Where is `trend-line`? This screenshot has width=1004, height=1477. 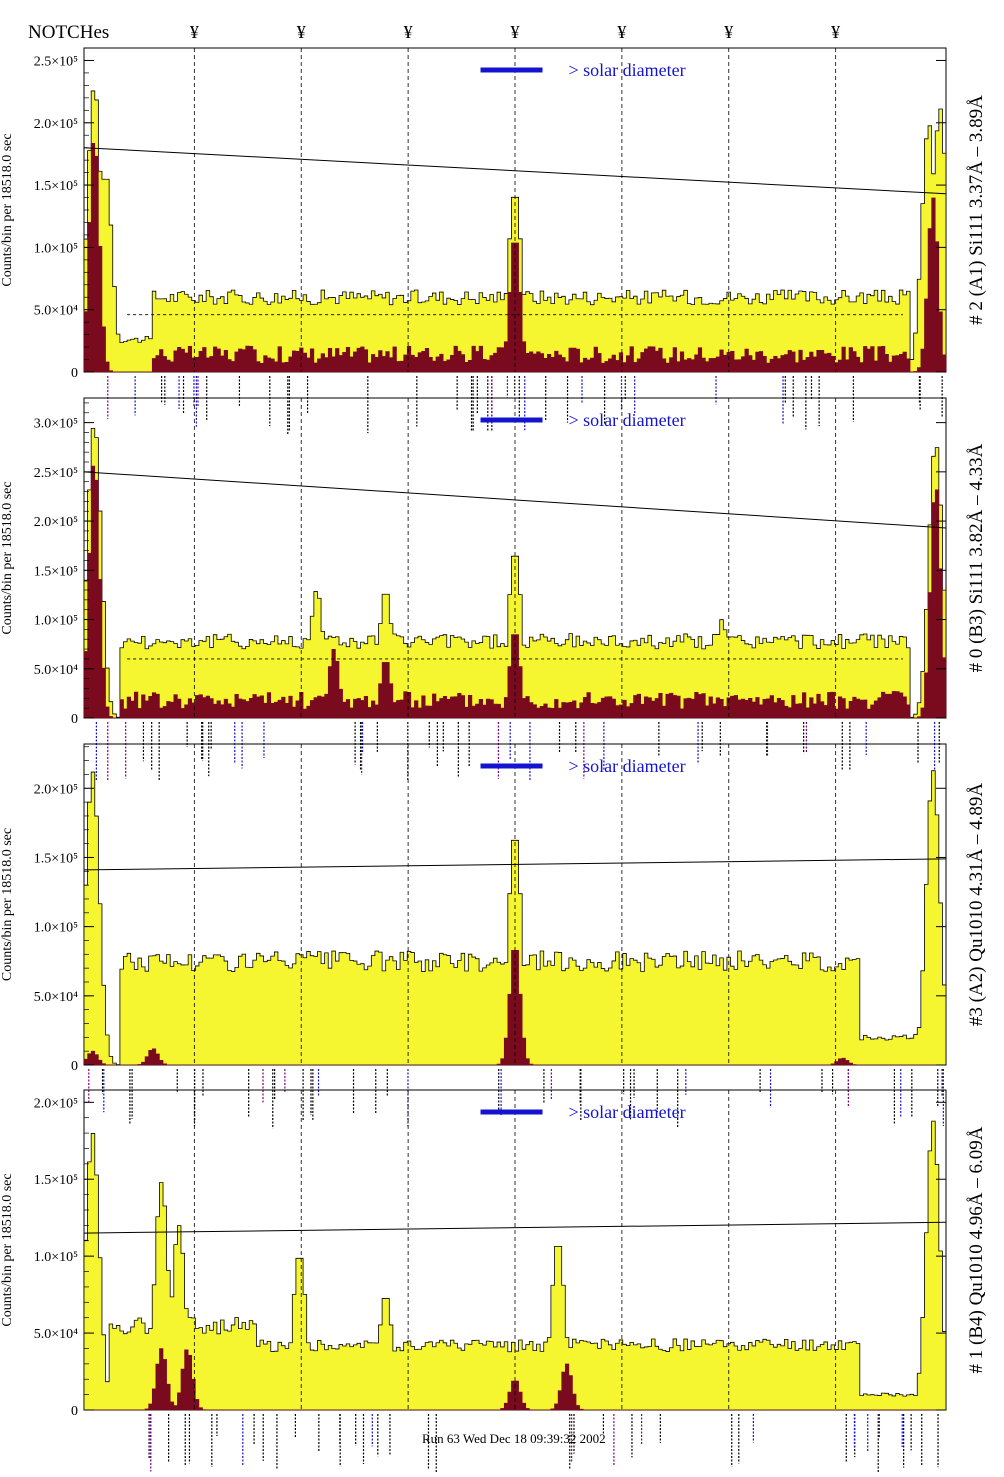
trend-line is located at coordinates (515, 1227).